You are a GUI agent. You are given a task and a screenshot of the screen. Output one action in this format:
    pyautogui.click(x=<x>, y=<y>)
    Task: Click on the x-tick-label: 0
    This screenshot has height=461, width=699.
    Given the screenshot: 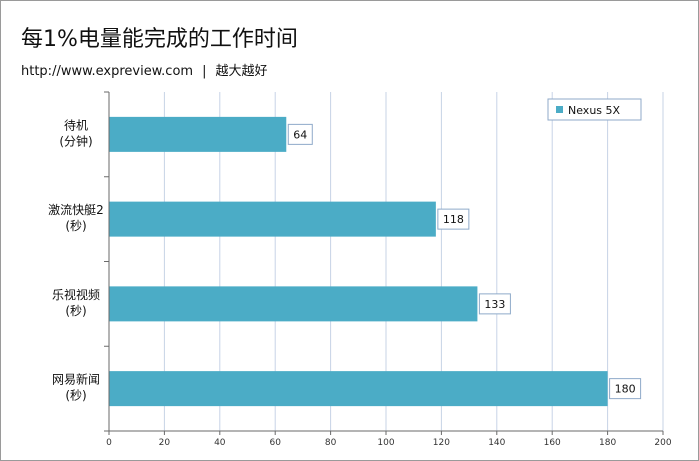 What is the action you would take?
    pyautogui.click(x=109, y=443)
    